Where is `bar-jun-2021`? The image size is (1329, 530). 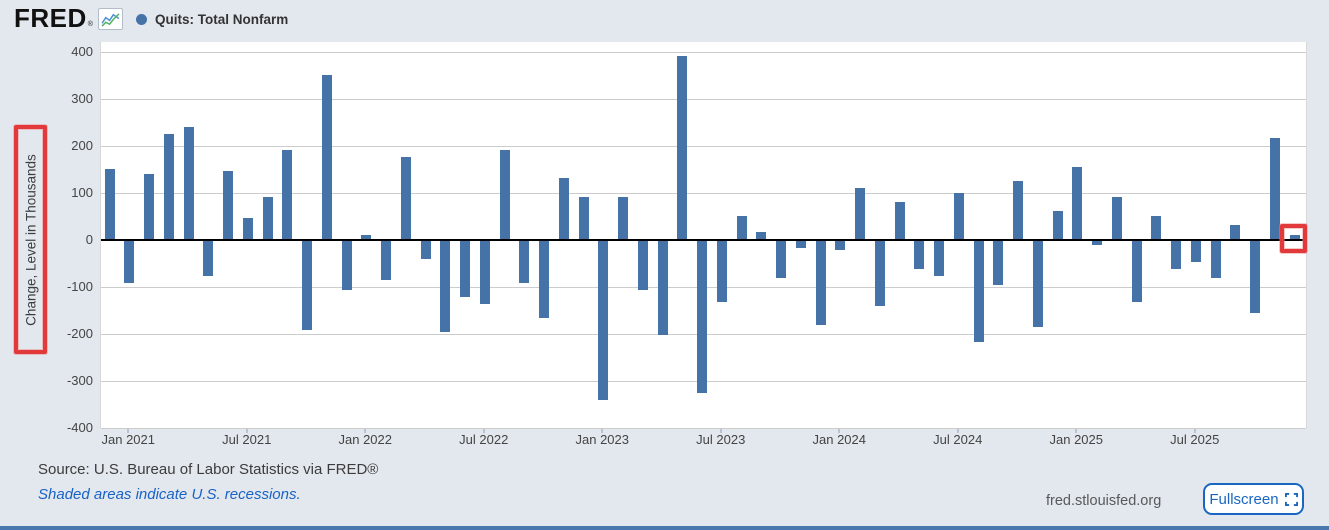
bar-jun-2021 is located at coordinates (228, 205).